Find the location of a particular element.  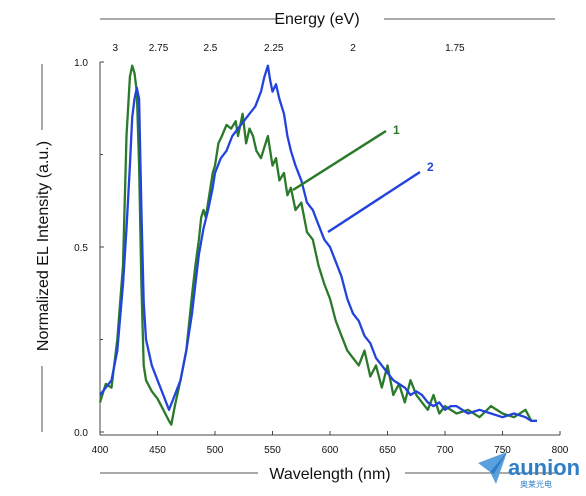

y-tick-label: 1.0 is located at coordinates (81, 63).